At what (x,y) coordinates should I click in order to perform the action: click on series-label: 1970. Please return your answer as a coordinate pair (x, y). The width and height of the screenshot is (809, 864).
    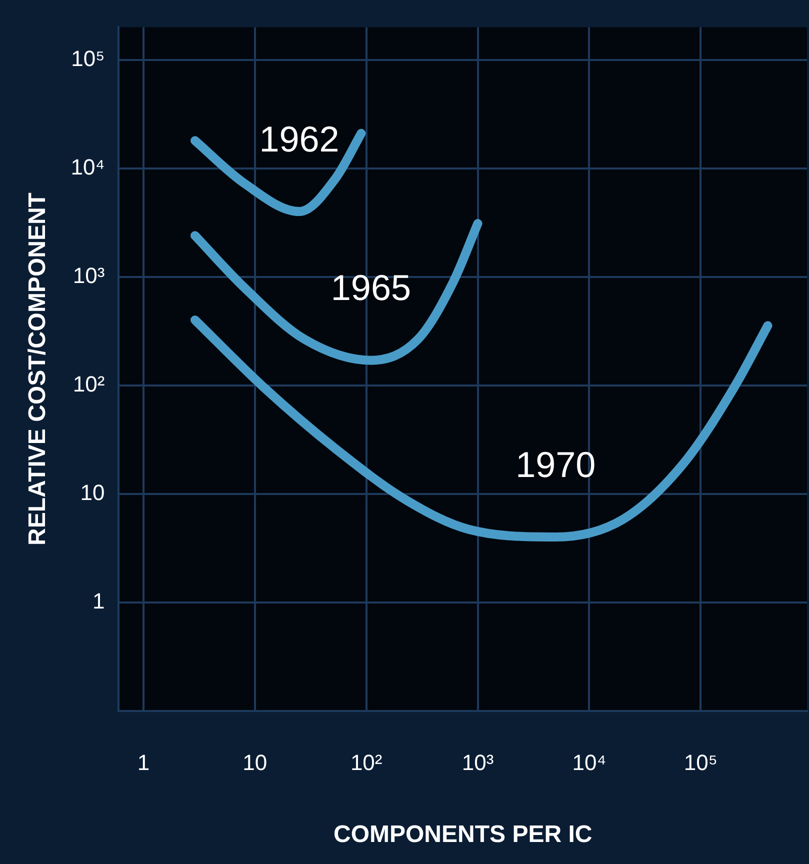
    Looking at the image, I should click on (556, 464).